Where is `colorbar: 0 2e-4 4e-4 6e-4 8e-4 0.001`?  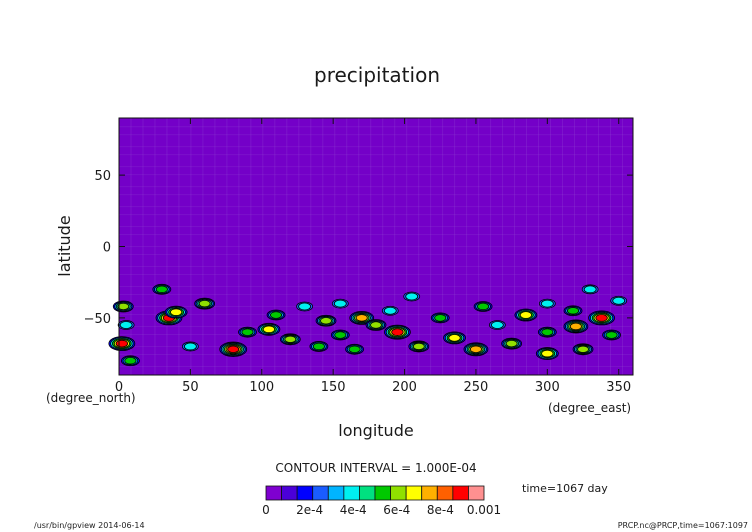
colorbar: 0 2e-4 4e-4 6e-4 8e-4 0.001 is located at coordinates (381, 501).